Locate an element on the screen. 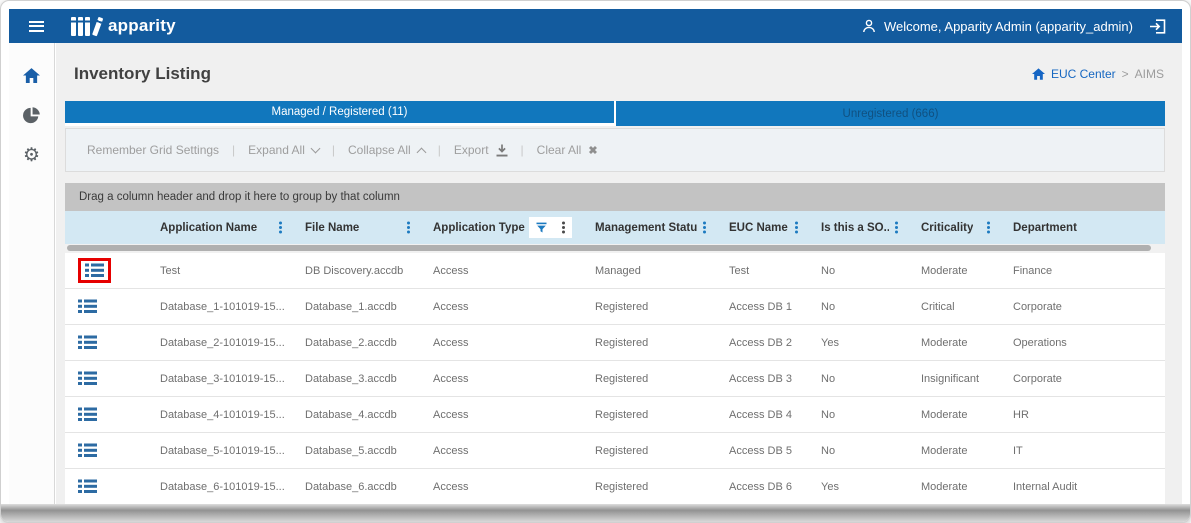 The height and width of the screenshot is (523, 1191). cell-department: Operations is located at coordinates (1040, 342).